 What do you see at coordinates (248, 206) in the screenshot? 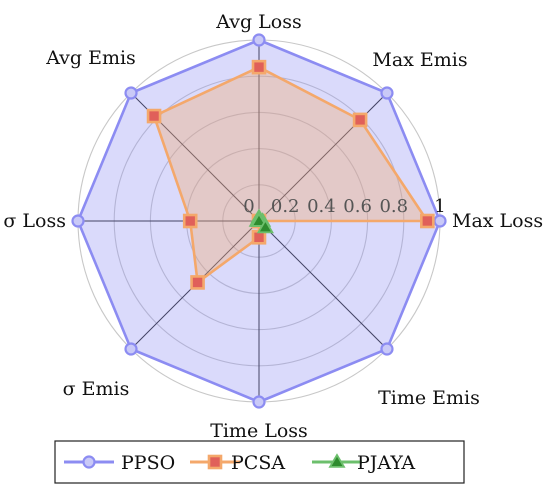
I see `tick-label: 0` at bounding box center [248, 206].